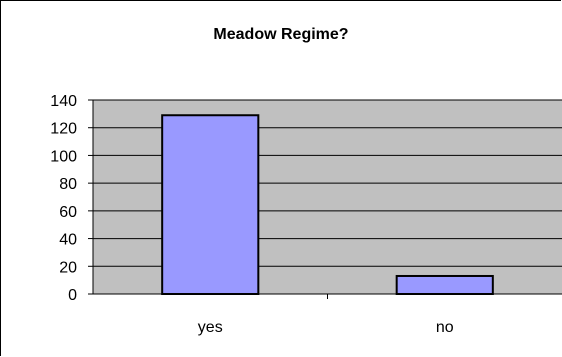  Describe the element at coordinates (210, 204) in the screenshot. I see `bar-yes` at that location.